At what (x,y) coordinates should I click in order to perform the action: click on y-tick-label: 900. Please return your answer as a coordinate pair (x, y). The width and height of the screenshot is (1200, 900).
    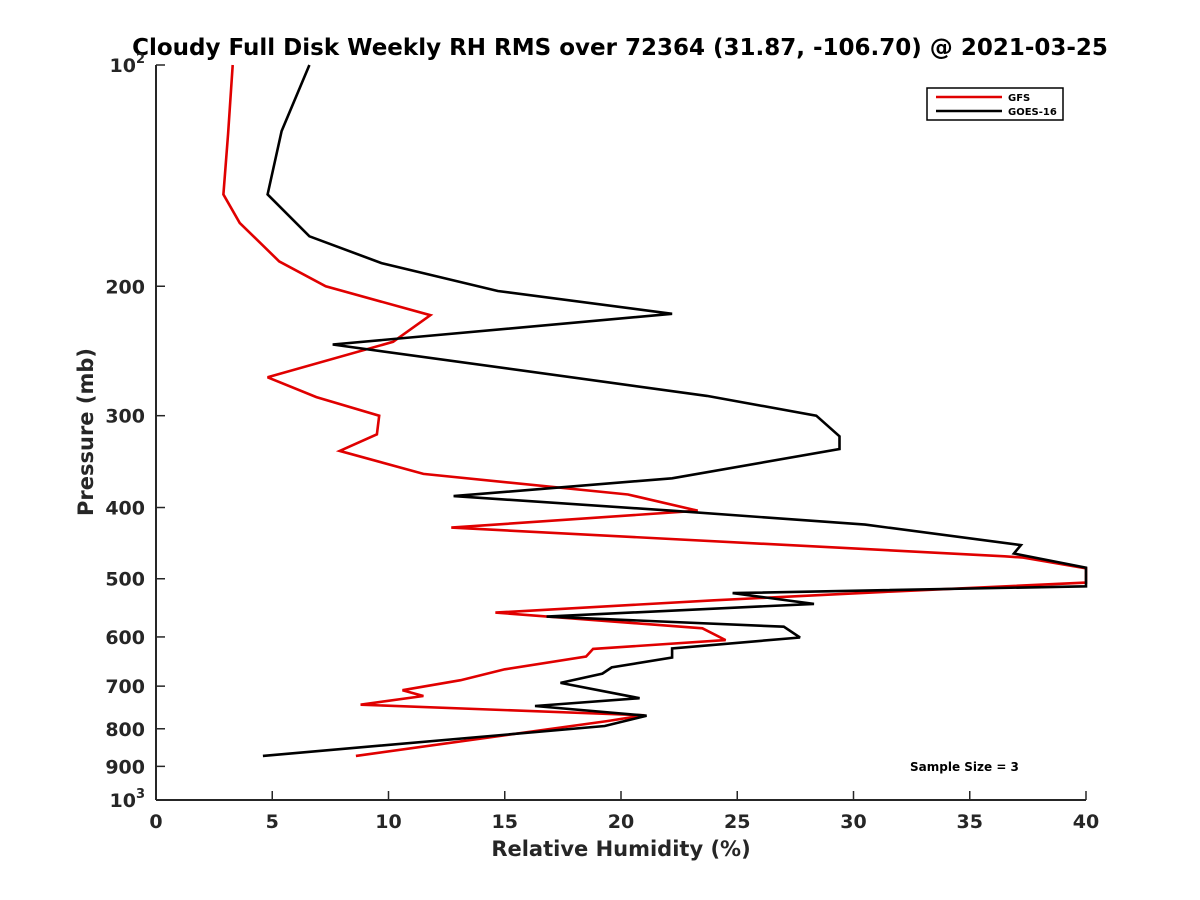
    Looking at the image, I should click on (125, 767).